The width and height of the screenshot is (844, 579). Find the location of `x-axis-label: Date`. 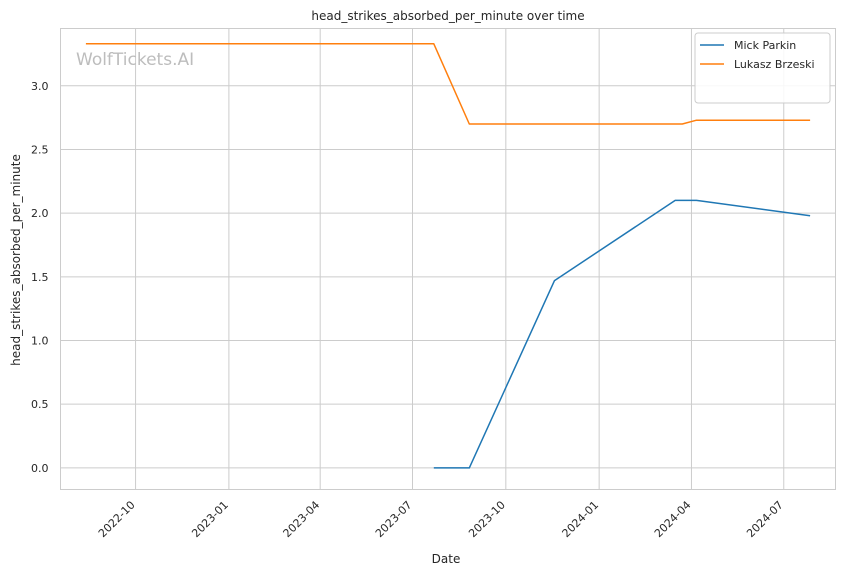

x-axis-label: Date is located at coordinates (446, 559).